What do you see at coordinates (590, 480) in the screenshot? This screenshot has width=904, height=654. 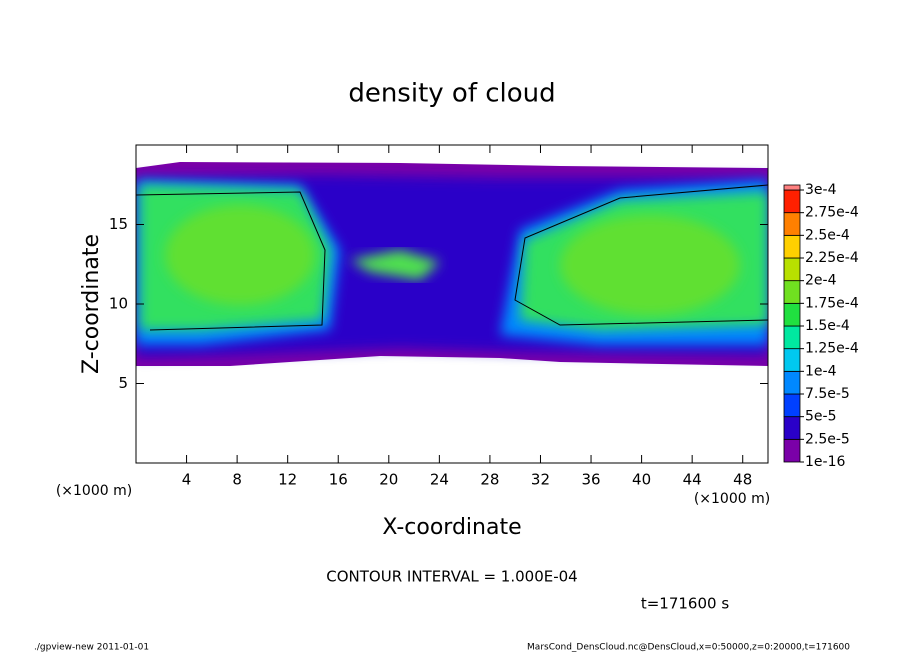 I see `x-tick-label: 36` at bounding box center [590, 480].